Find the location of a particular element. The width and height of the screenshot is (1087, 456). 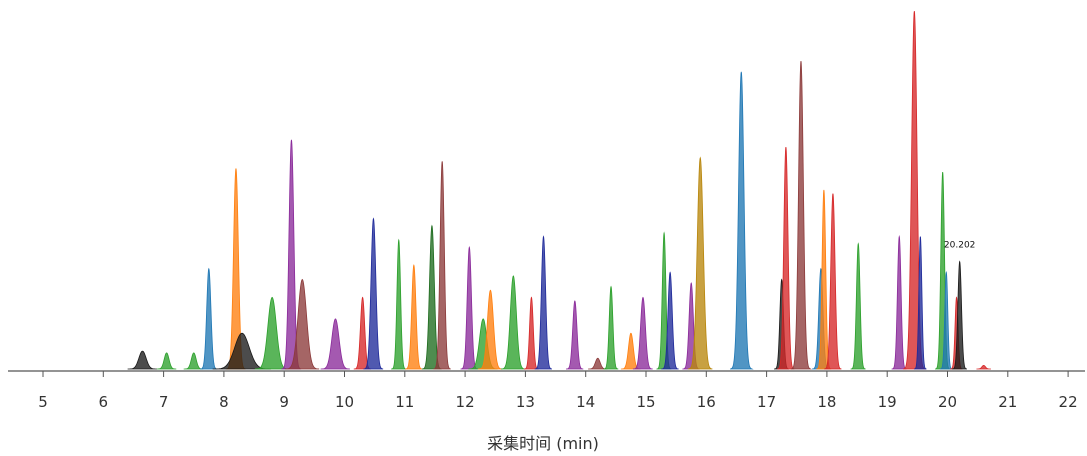

x-tick-label-20: 20 is located at coordinates (947, 402).